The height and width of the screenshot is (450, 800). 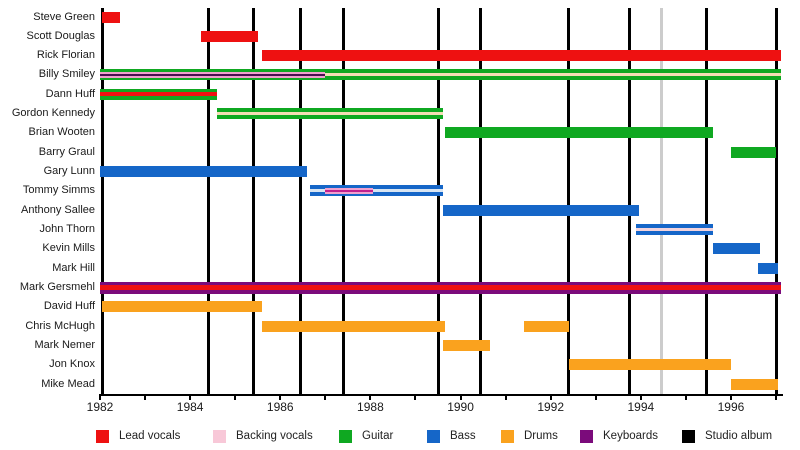 I want to click on legend-label: Guitar, so click(x=378, y=436).